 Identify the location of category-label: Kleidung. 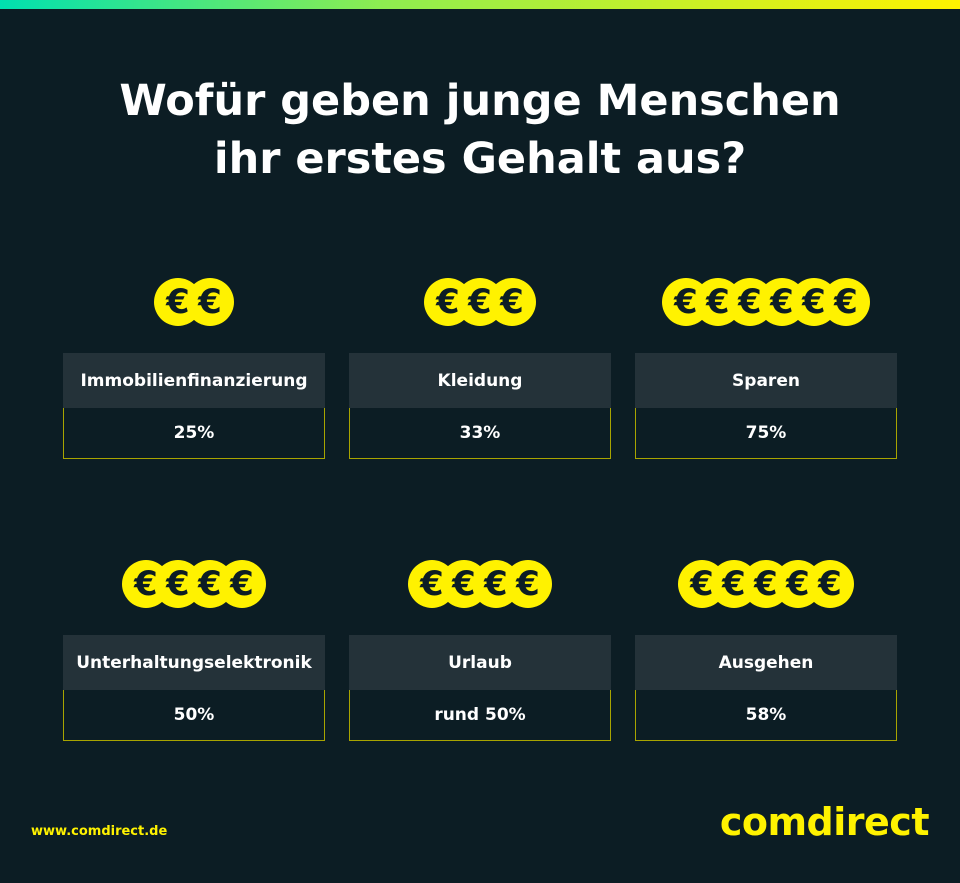
(480, 380).